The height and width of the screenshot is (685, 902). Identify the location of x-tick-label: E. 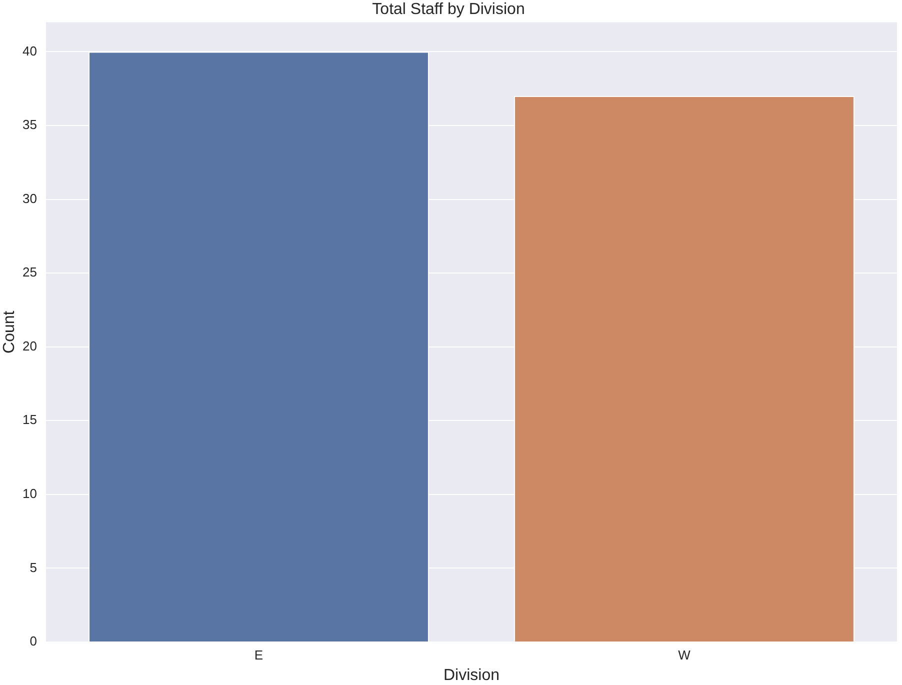
(259, 654).